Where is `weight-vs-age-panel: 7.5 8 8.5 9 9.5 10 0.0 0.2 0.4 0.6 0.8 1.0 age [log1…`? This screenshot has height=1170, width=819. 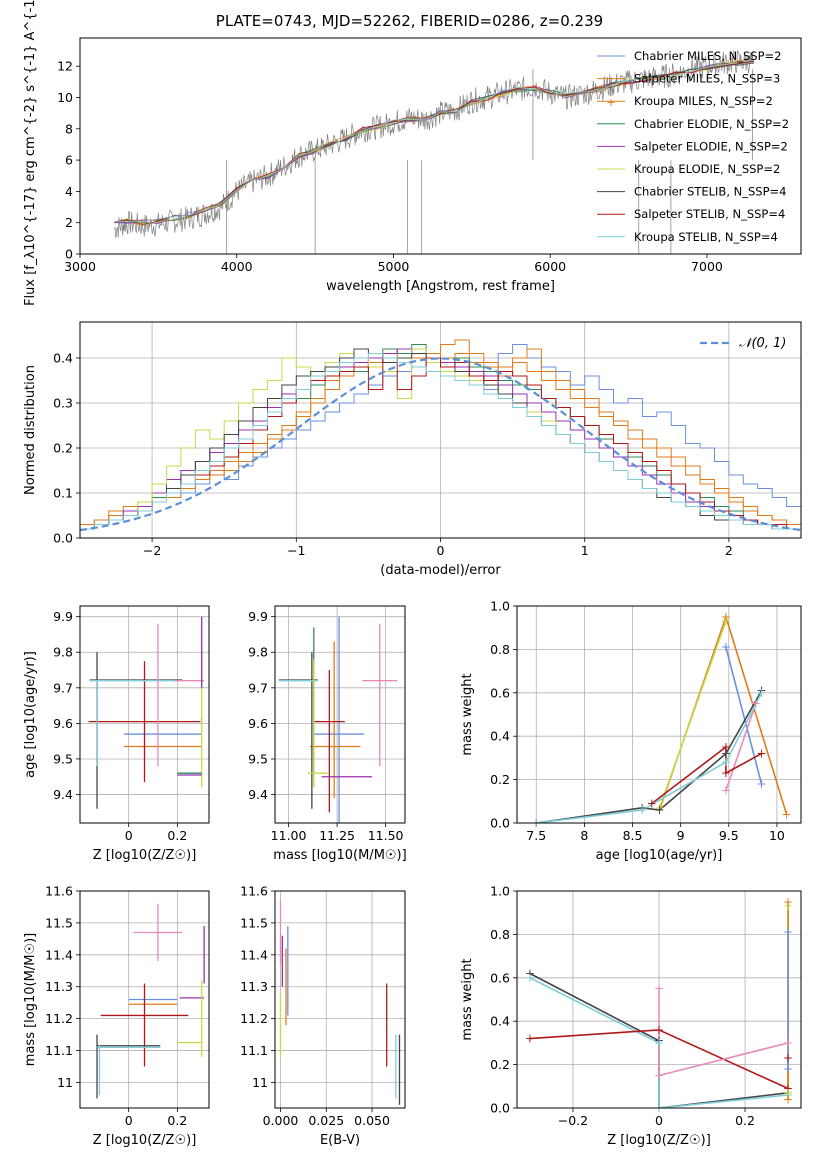
weight-vs-age-panel: 7.5 8 8.5 9 9.5 10 0.0 0.2 0.4 0.6 0.8 1.0 age [log1… is located at coordinates (631, 731).